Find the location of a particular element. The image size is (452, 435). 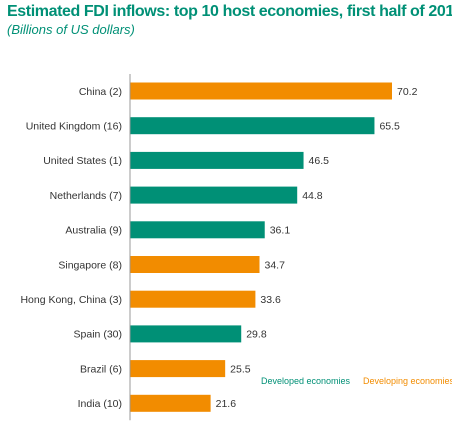

category-label: Spain (30) is located at coordinates (98, 335).